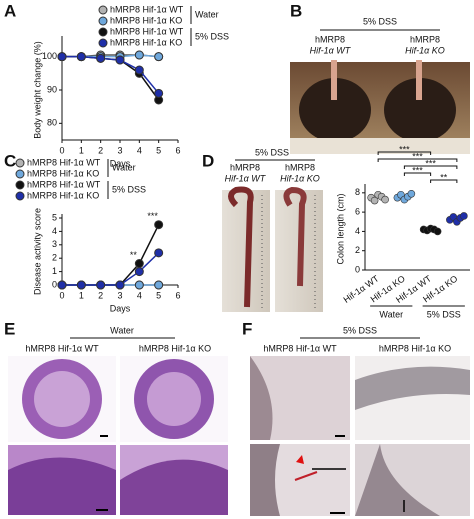 The width and height of the screenshot is (474, 519). What do you see at coordinates (444, 314) in the screenshot?
I see `group-label: 5% DSS` at bounding box center [444, 314].